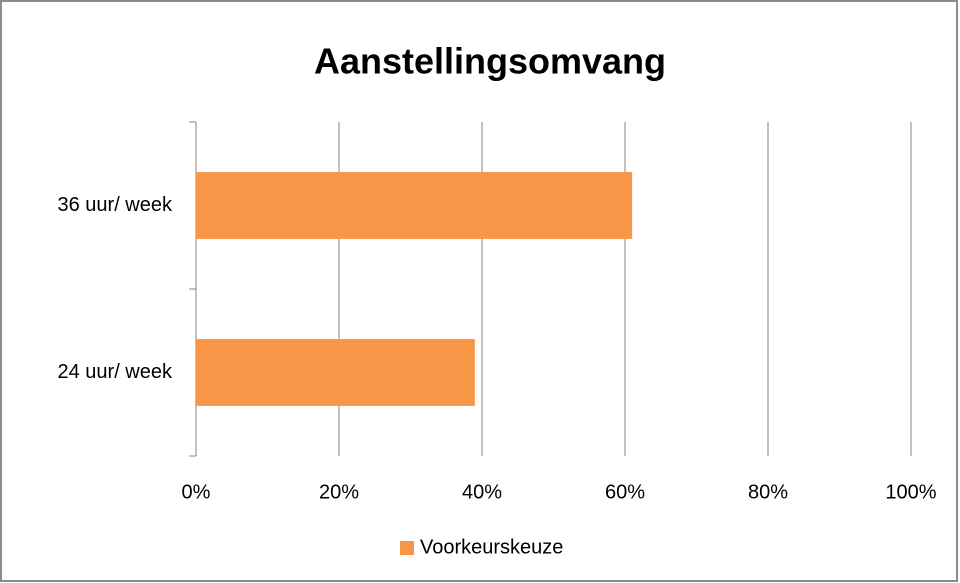  What do you see at coordinates (490, 61) in the screenshot?
I see `chart-title: Aanstellingsomvang` at bounding box center [490, 61].